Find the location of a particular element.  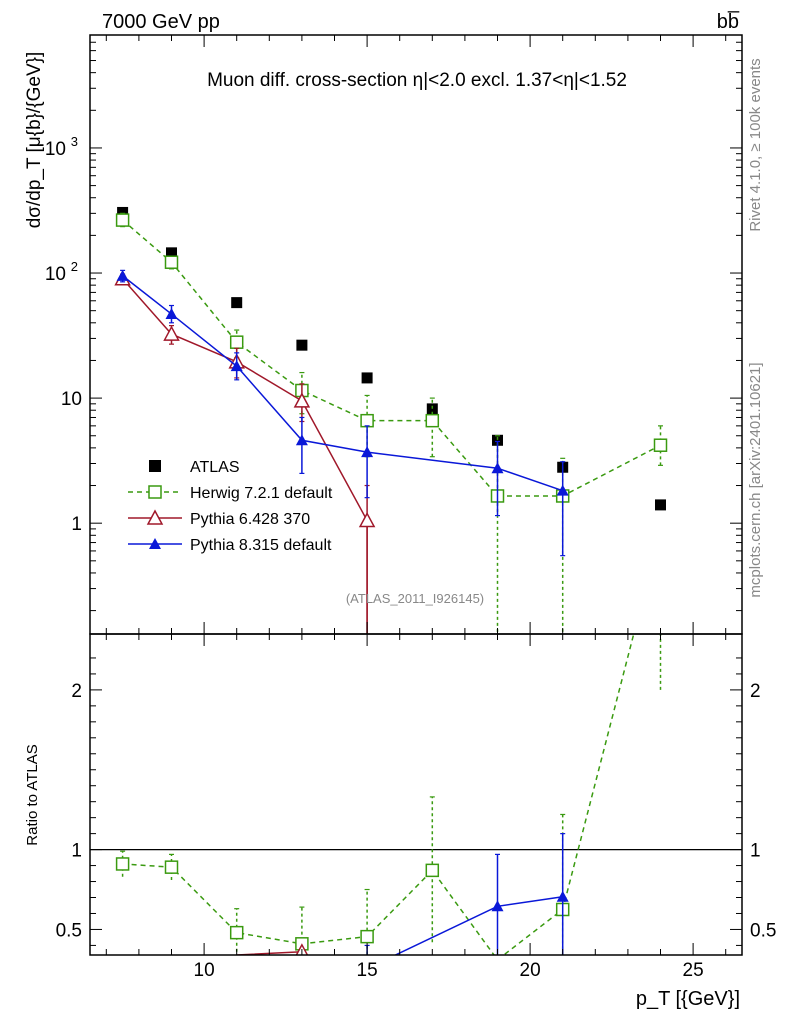

legend-label-pythia-8-315-default: Pythia 8.315 default is located at coordinates (261, 545).